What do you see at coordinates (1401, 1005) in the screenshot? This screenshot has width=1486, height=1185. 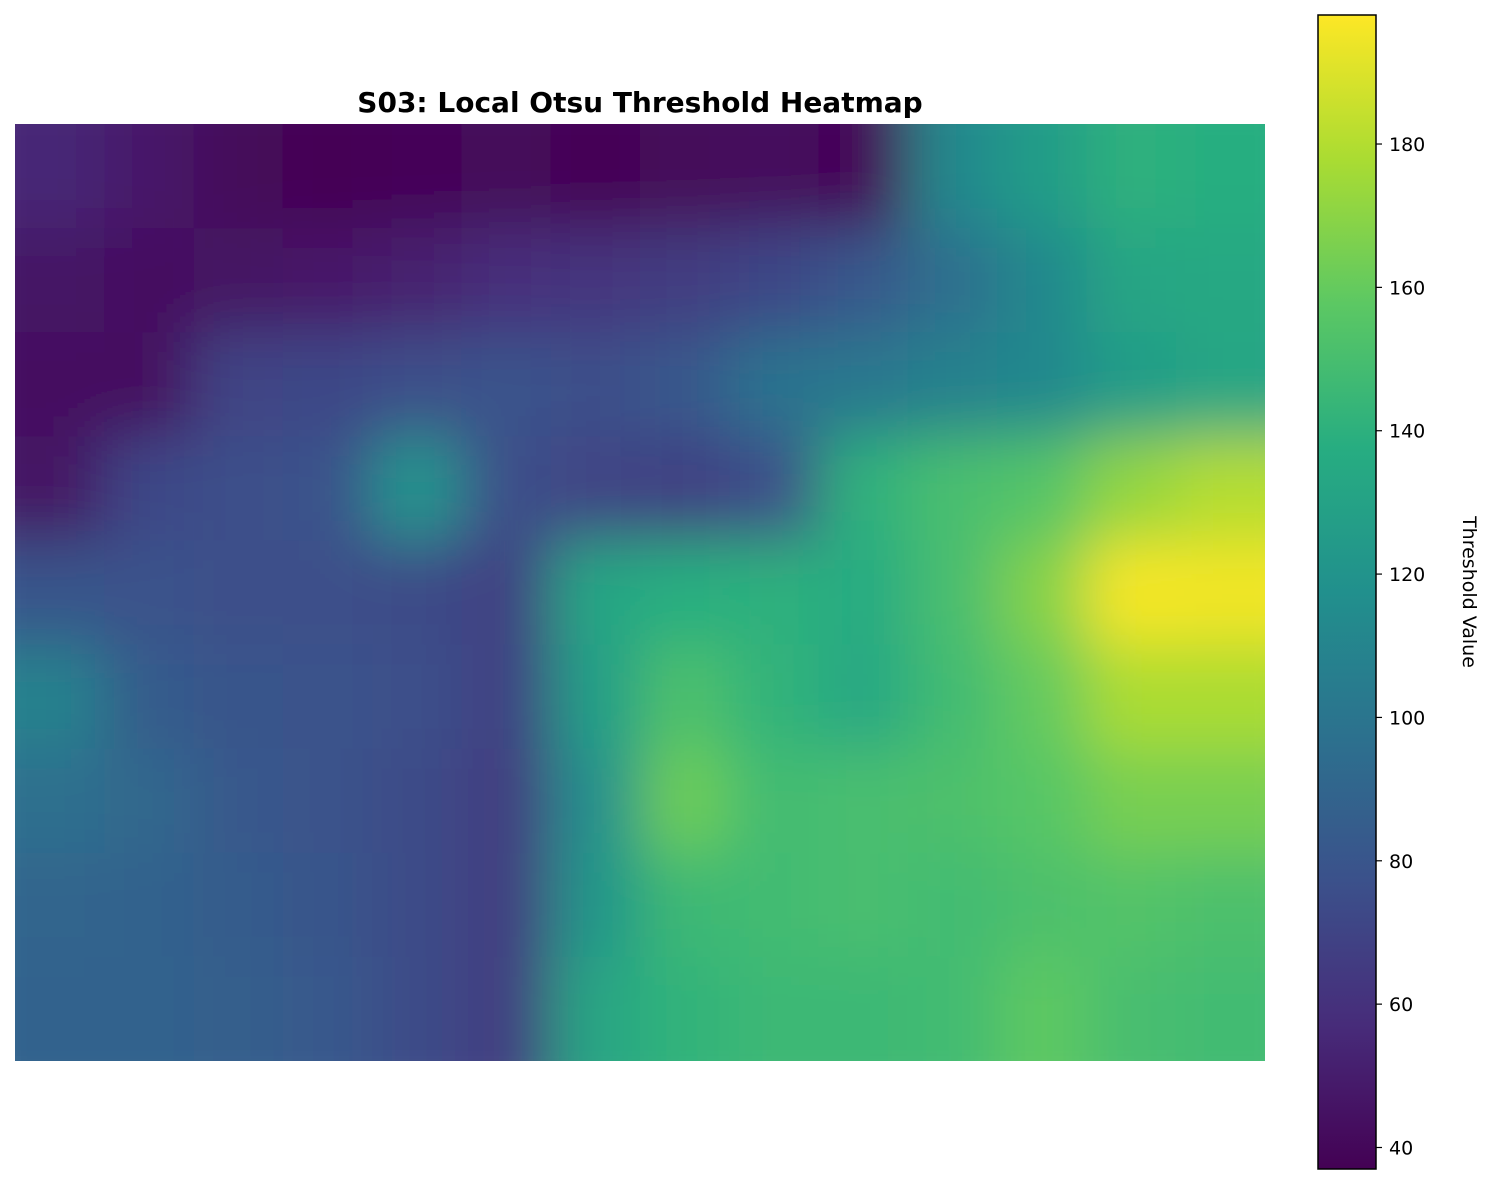 I see `colorbar-tick-label: 60` at bounding box center [1401, 1005].